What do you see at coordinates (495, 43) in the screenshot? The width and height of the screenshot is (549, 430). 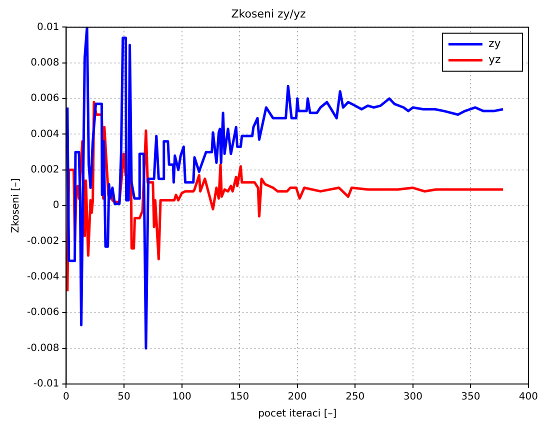 I see `legend-label: zy` at bounding box center [495, 43].